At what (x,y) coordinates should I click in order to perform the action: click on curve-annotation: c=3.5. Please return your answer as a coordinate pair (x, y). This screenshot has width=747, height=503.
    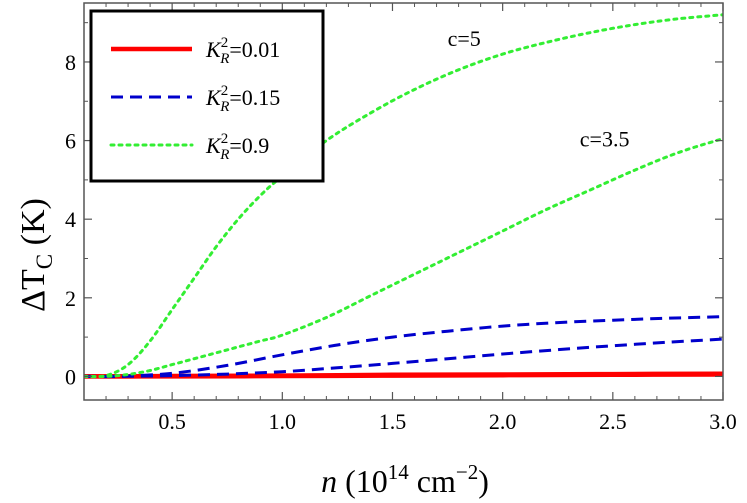
    Looking at the image, I should click on (605, 138).